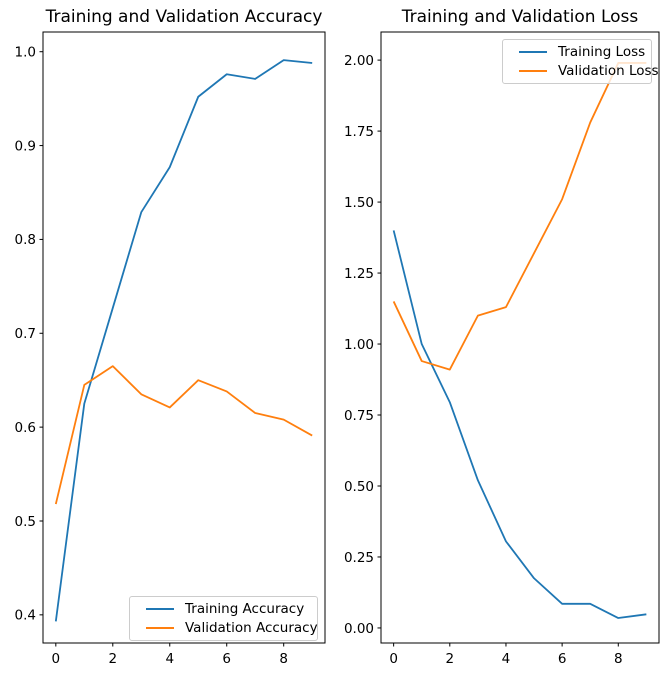  I want to click on validation-accuracy-line-swatch, so click(160, 628).